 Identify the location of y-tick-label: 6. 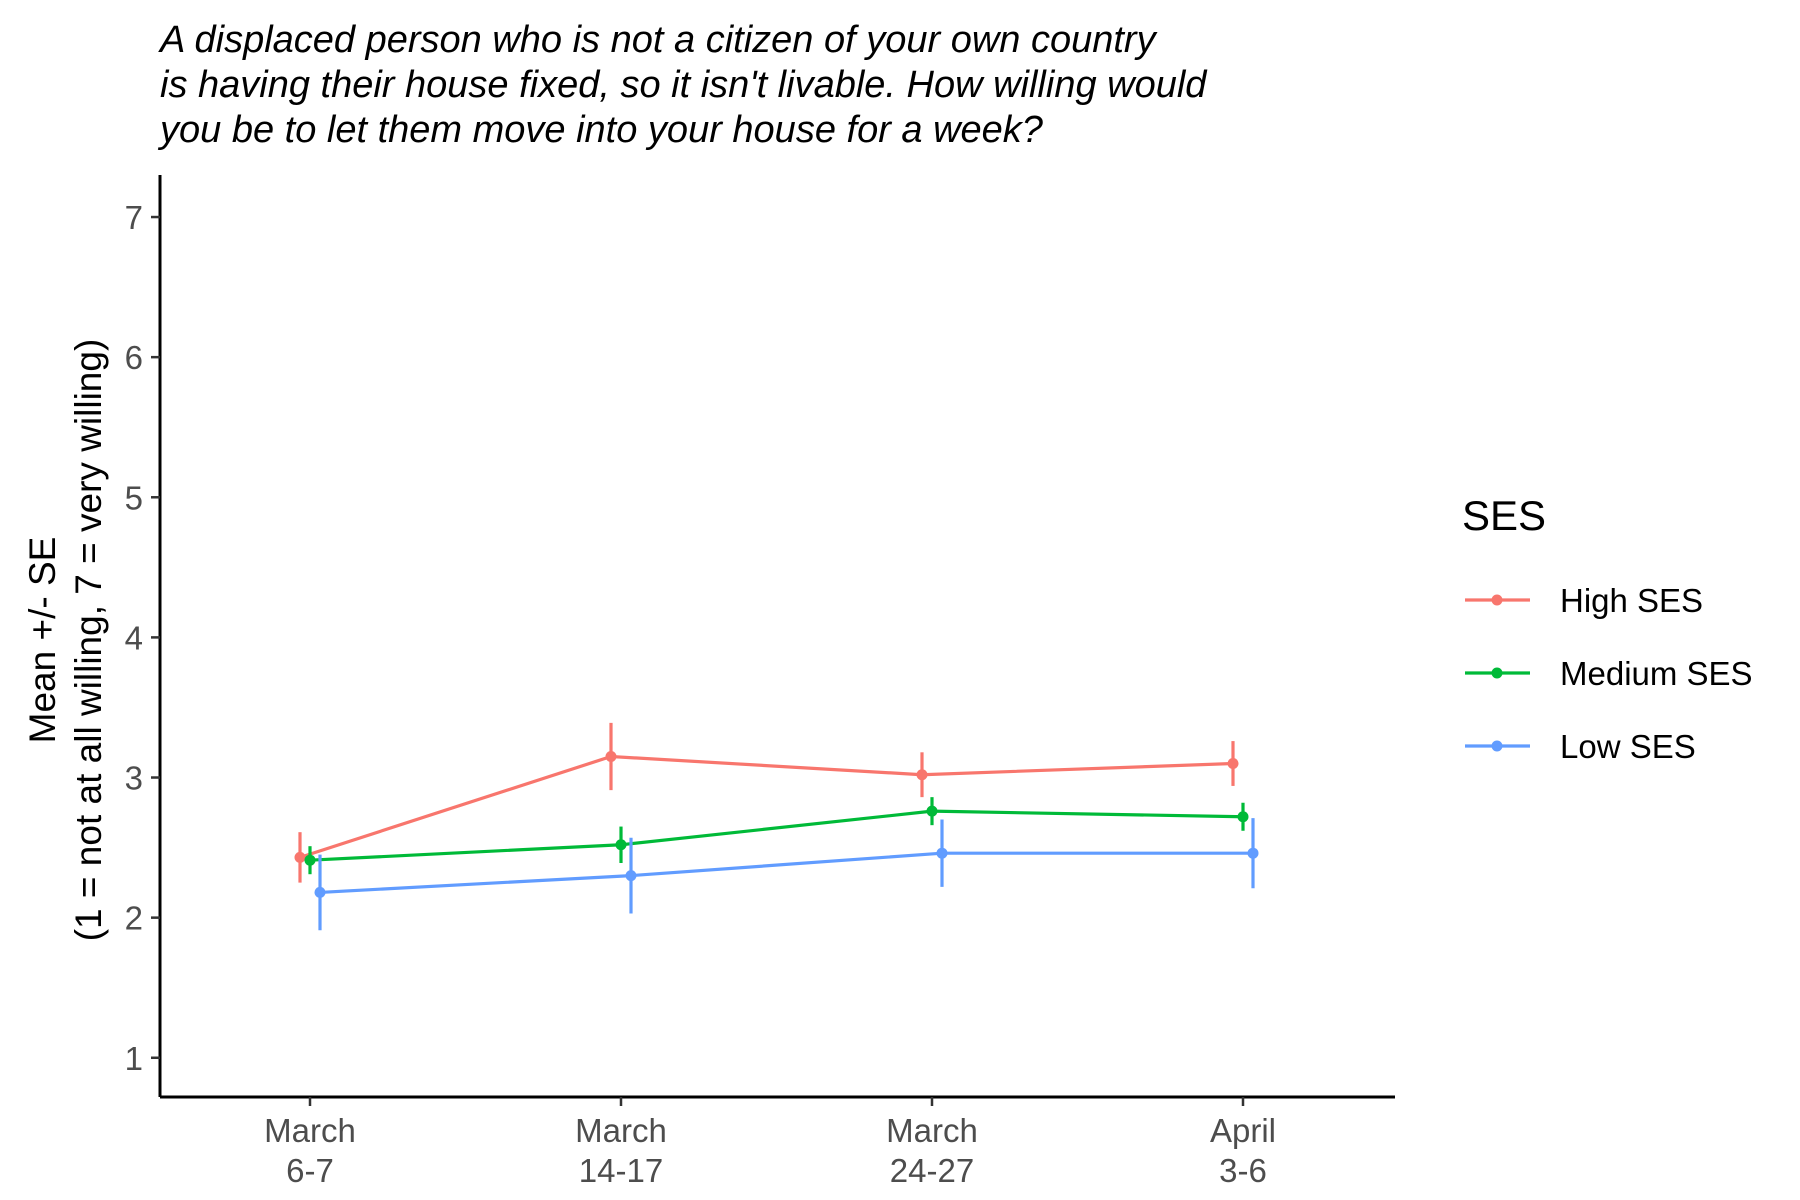
(134, 357).